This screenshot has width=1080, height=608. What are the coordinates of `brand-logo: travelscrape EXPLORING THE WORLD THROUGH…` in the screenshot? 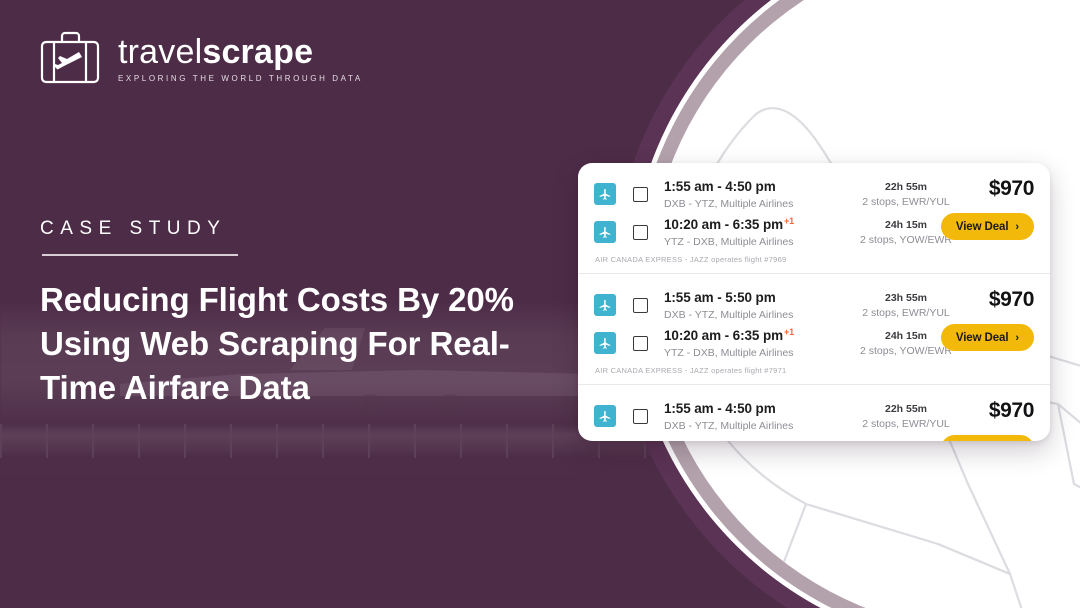 It's located at (201, 58).